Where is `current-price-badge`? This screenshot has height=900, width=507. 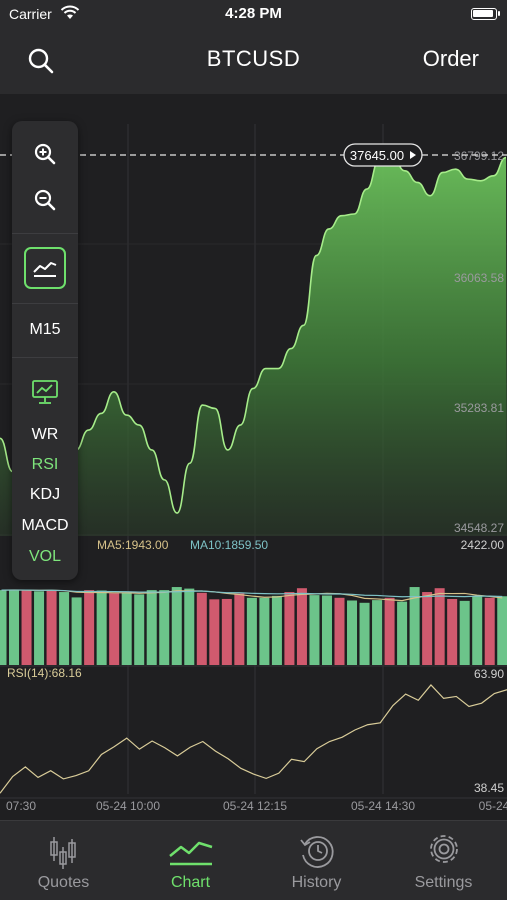
current-price-badge is located at coordinates (383, 155).